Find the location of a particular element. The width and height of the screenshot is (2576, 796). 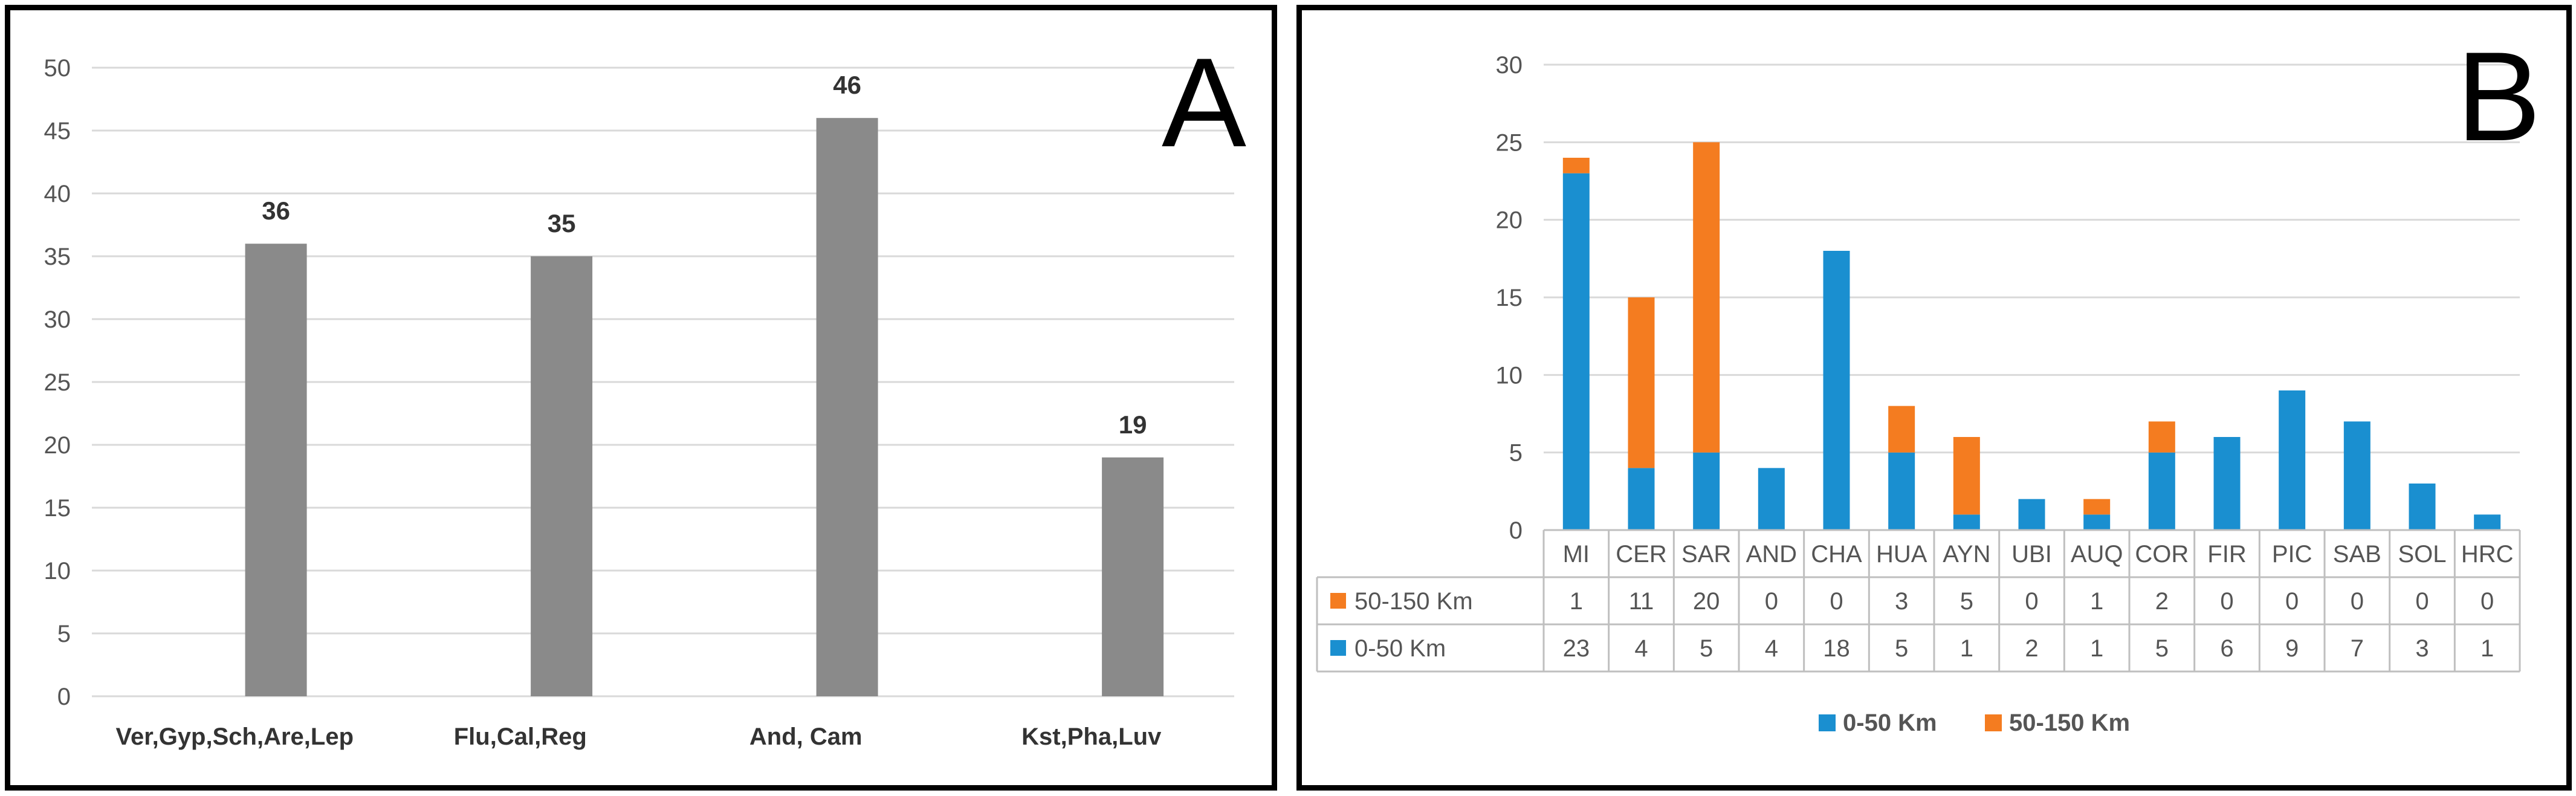

data-label: 46 is located at coordinates (847, 85).